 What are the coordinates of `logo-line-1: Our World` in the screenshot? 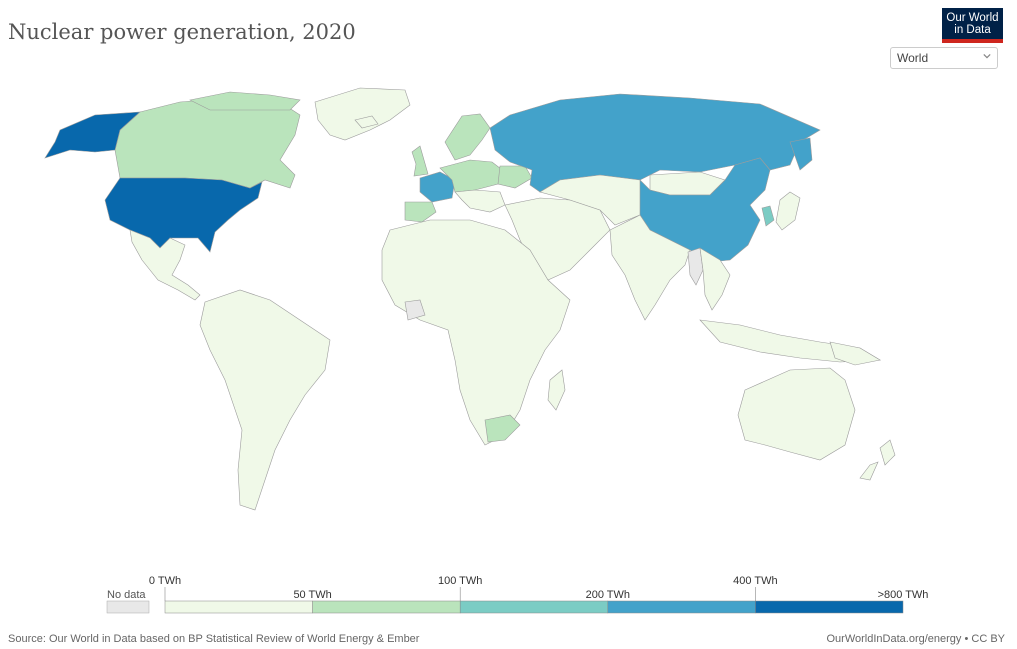 It's located at (972, 18).